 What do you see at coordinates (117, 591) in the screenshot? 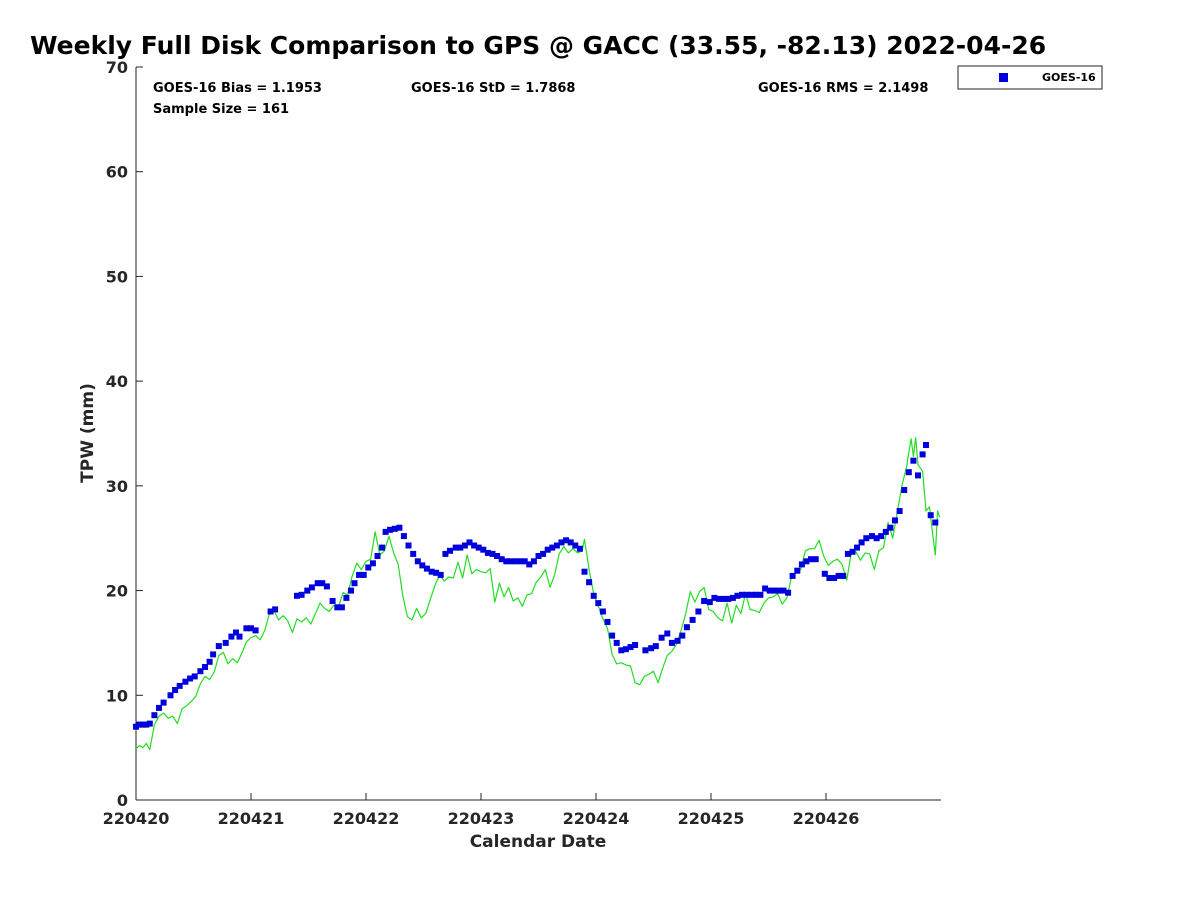
I see `y-tick-label: 20` at bounding box center [117, 591].